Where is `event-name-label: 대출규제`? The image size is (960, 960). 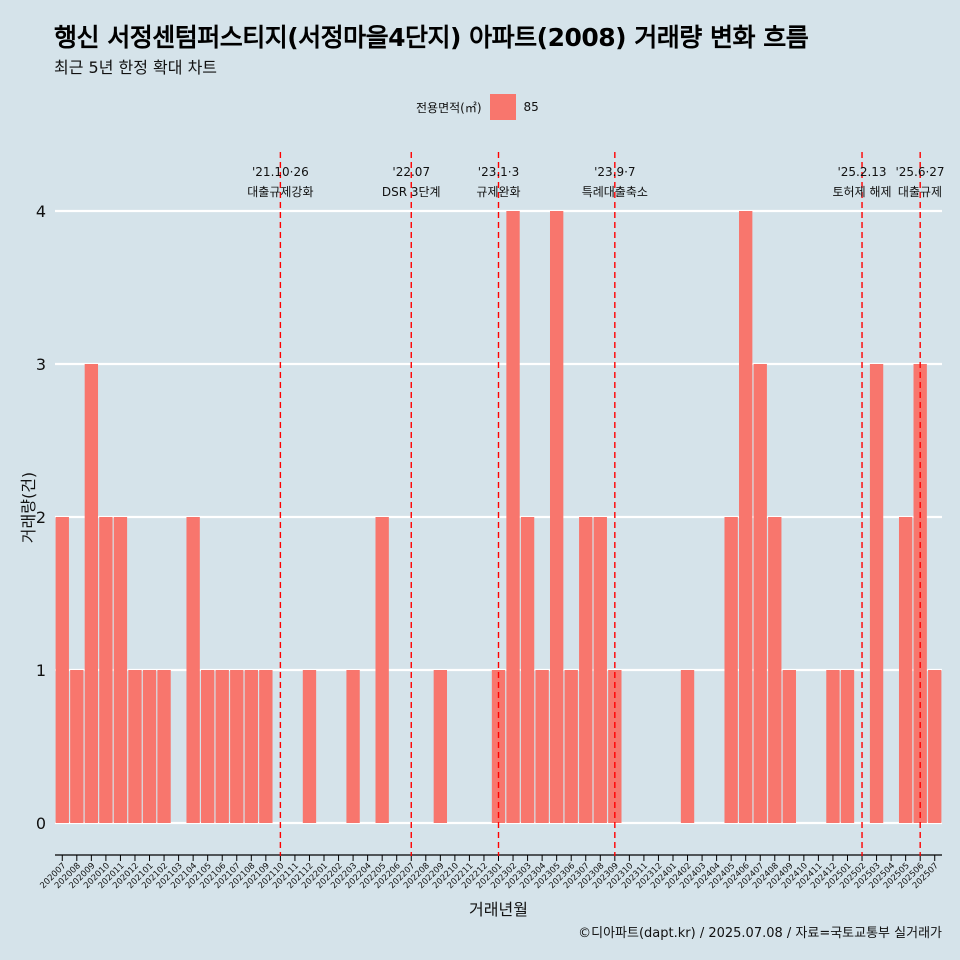 event-name-label: 대출규제 is located at coordinates (920, 192).